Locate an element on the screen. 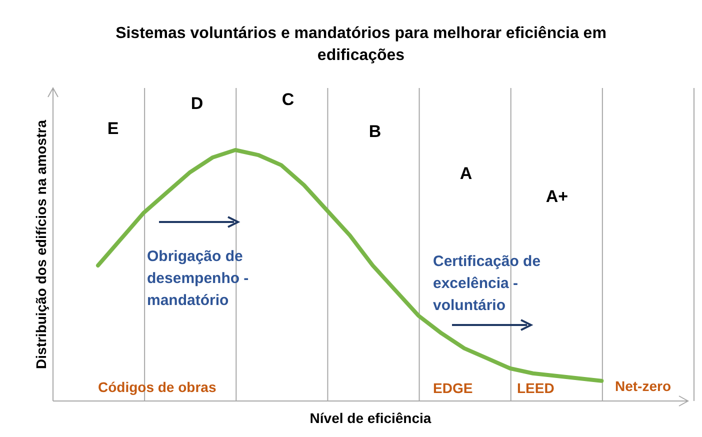  text: D is located at coordinates (197, 103).